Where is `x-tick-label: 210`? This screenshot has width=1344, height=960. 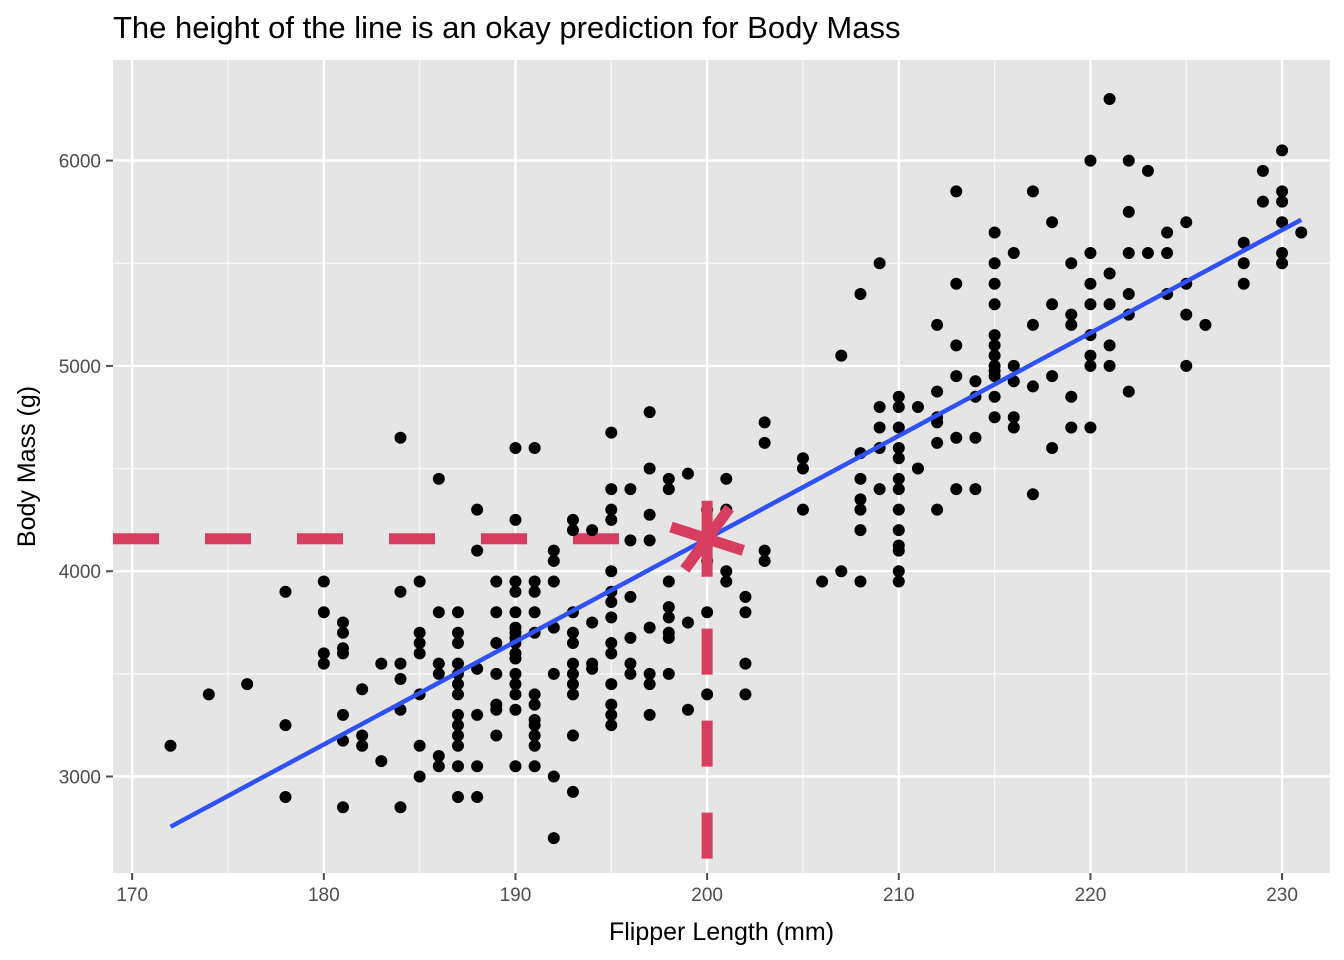 x-tick-label: 210 is located at coordinates (899, 895).